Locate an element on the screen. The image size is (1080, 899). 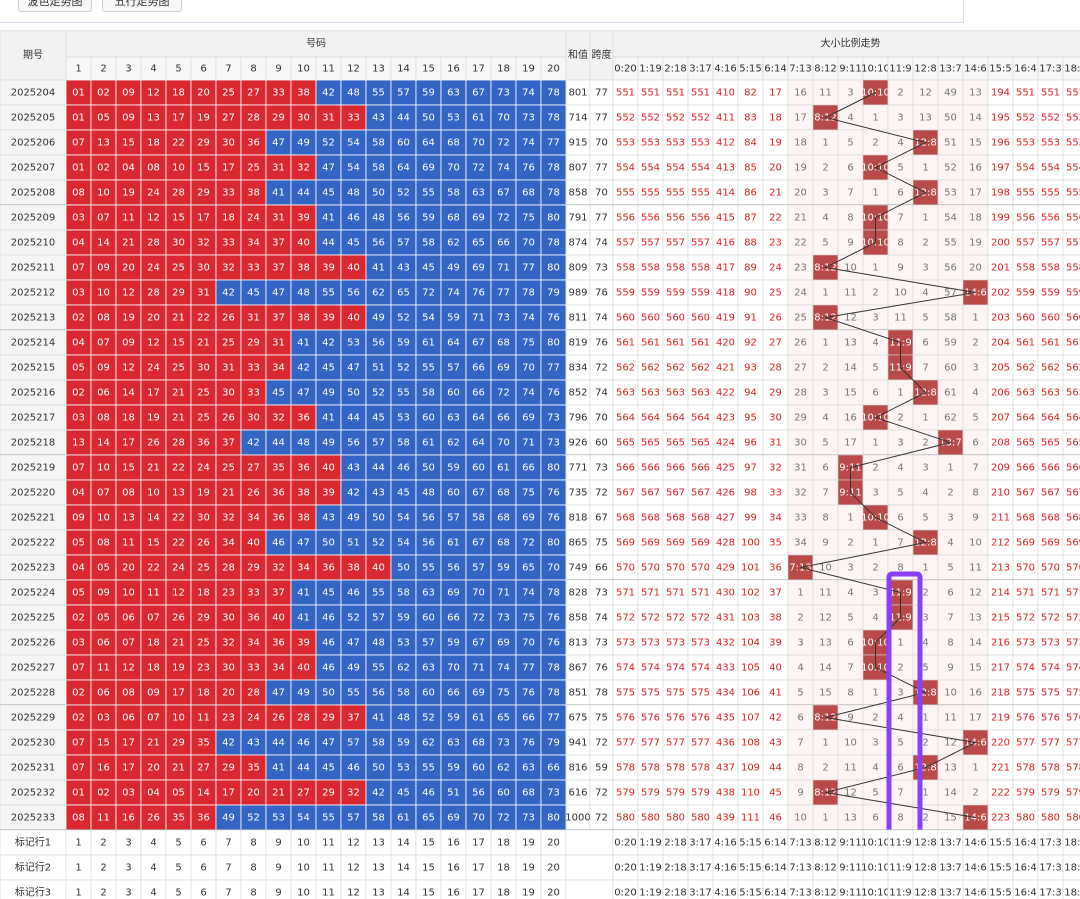
footer-number: 4 is located at coordinates (153, 868).